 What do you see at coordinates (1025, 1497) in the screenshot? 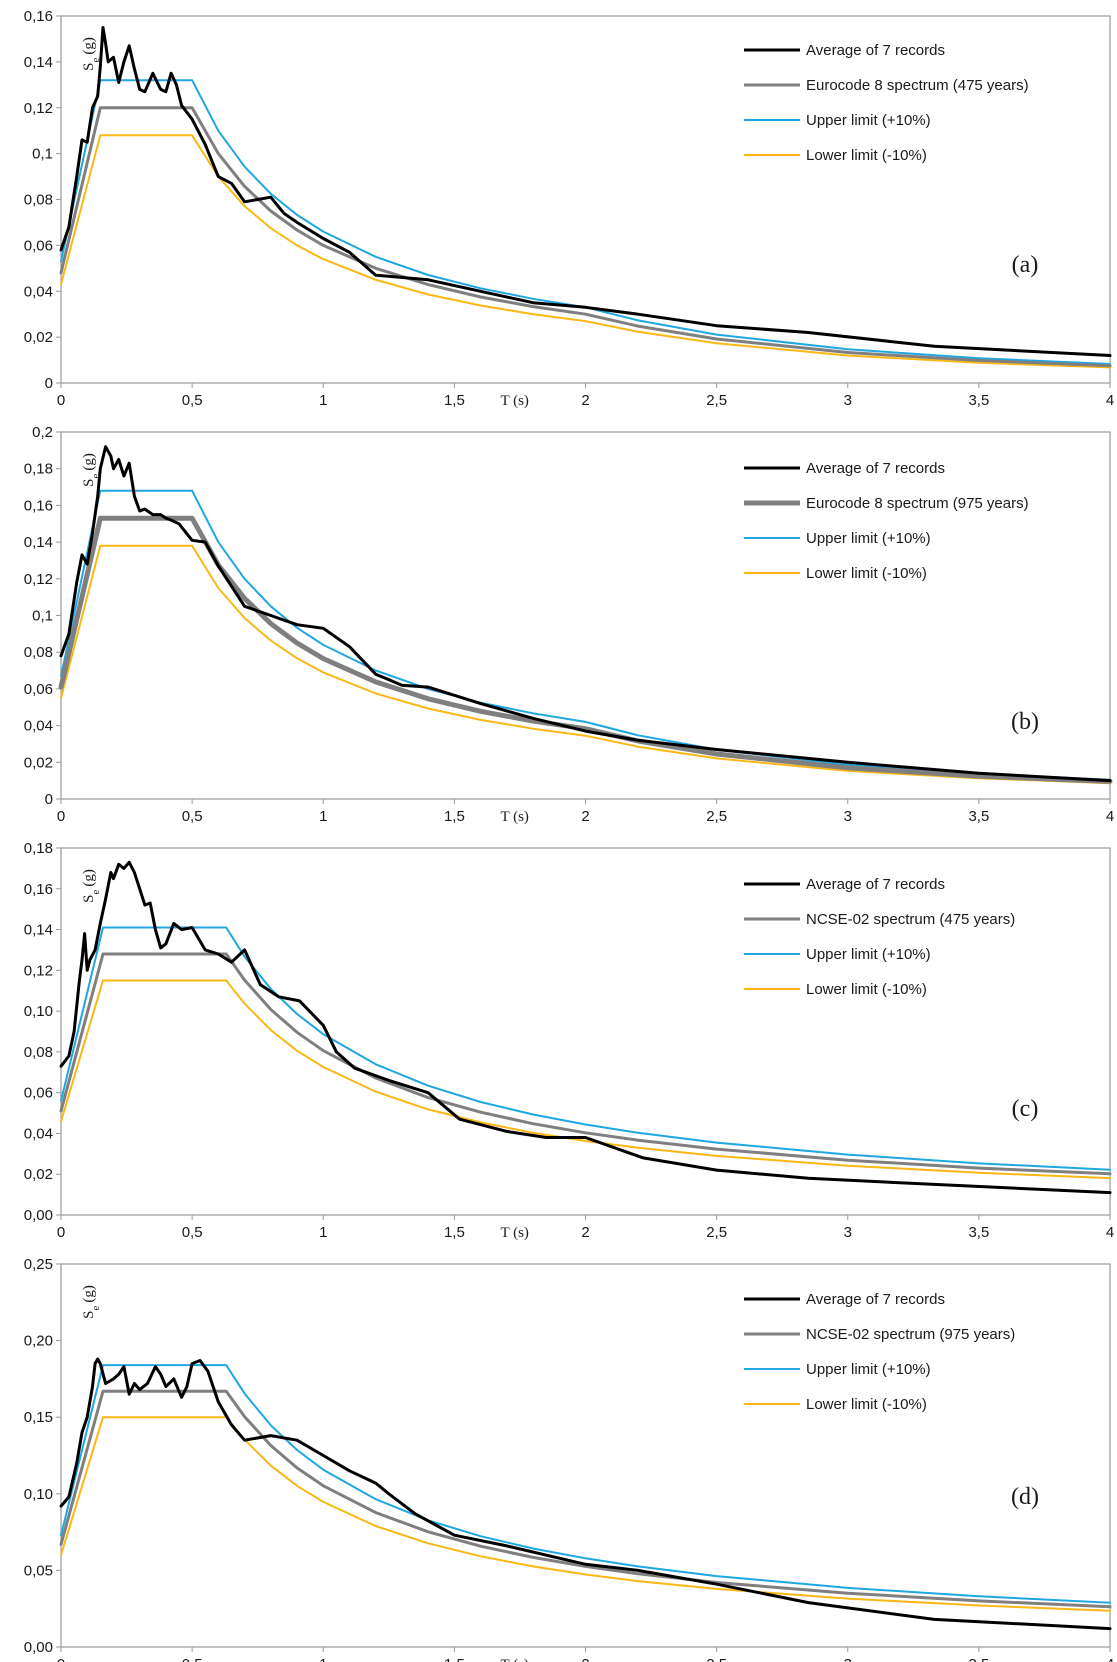
I see `panel-label: (d)` at bounding box center [1025, 1497].